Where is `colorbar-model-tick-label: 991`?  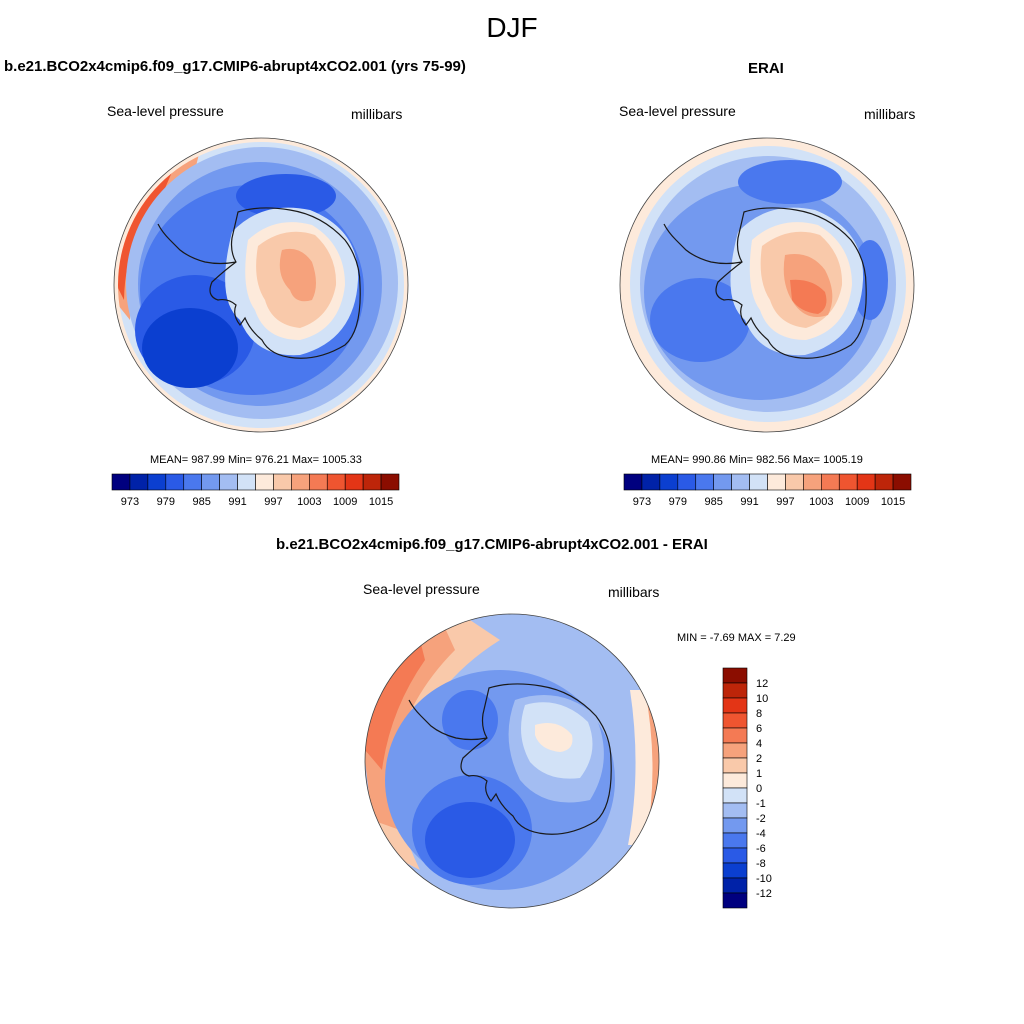 colorbar-model-tick-label: 991 is located at coordinates (237, 502).